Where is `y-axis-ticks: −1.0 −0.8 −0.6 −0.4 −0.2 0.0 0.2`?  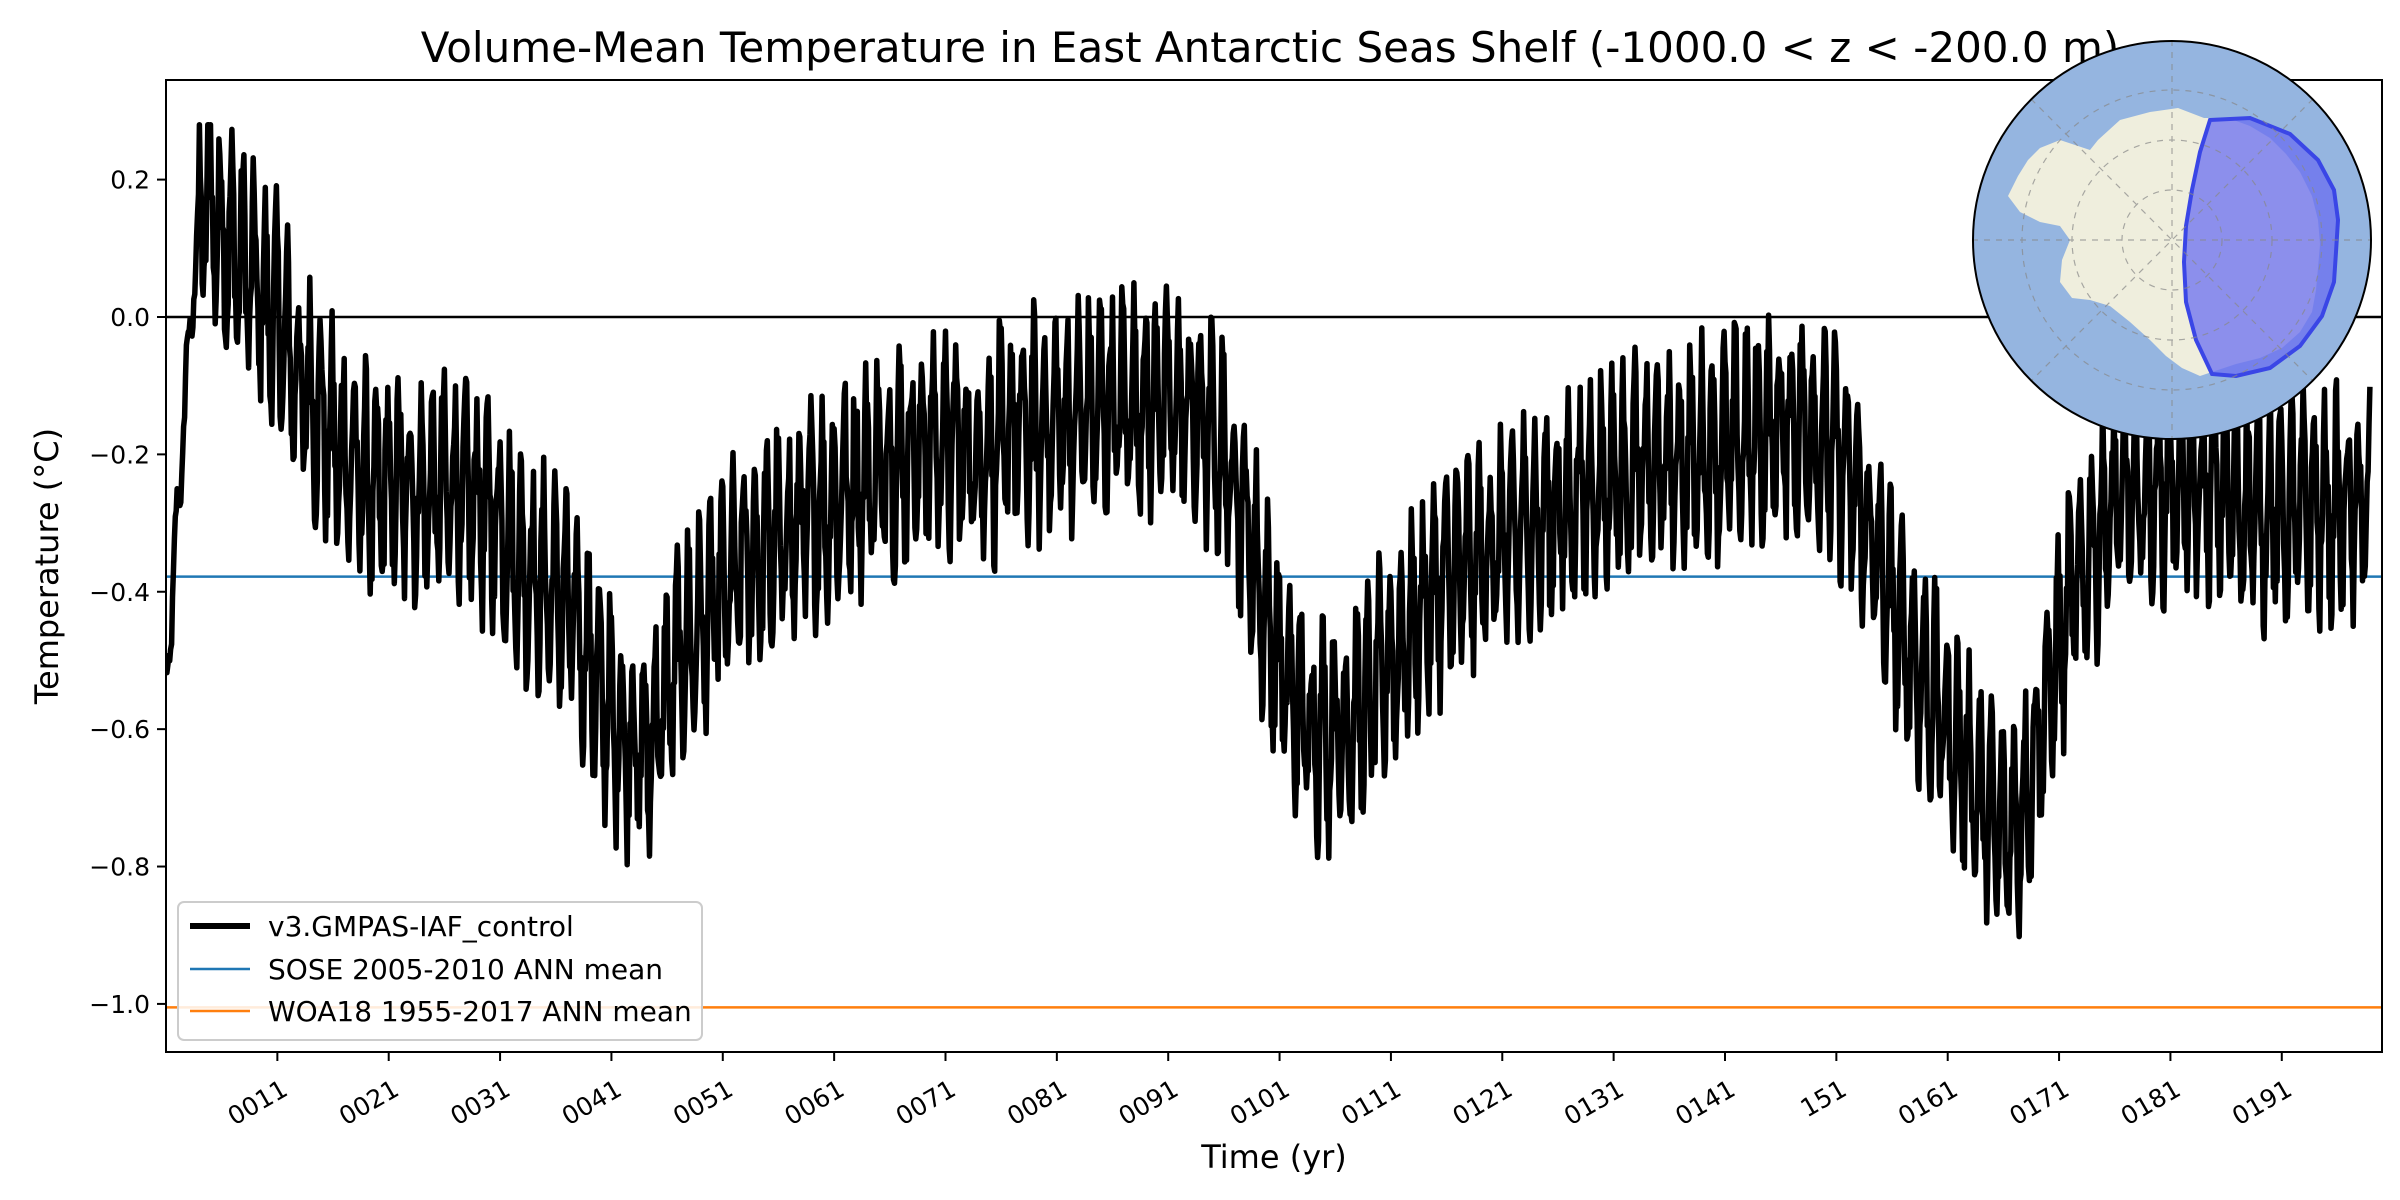
y-axis-ticks: −1.0 −0.8 −0.6 −0.4 −0.2 0.0 0.2 is located at coordinates (127, 592).